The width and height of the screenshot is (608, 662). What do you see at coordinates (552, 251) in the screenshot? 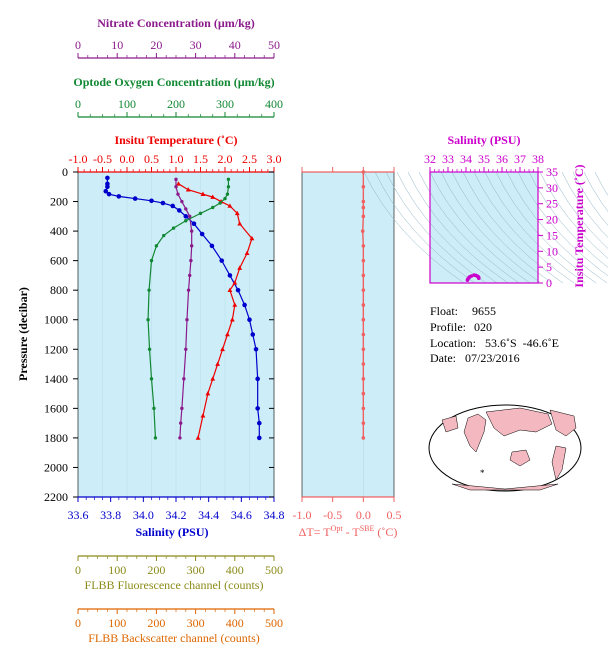
I see `ts-temperature-tick-label: 10` at bounding box center [552, 251].